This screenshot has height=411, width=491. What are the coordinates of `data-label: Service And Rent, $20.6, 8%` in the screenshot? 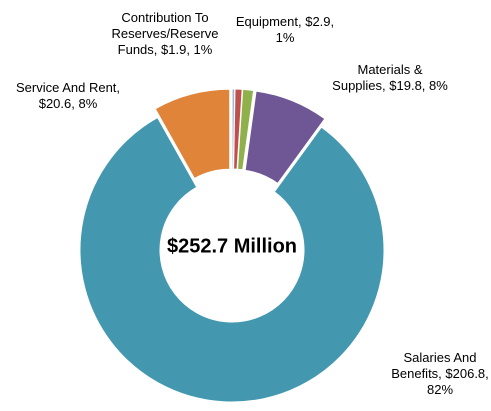 It's located at (68, 95).